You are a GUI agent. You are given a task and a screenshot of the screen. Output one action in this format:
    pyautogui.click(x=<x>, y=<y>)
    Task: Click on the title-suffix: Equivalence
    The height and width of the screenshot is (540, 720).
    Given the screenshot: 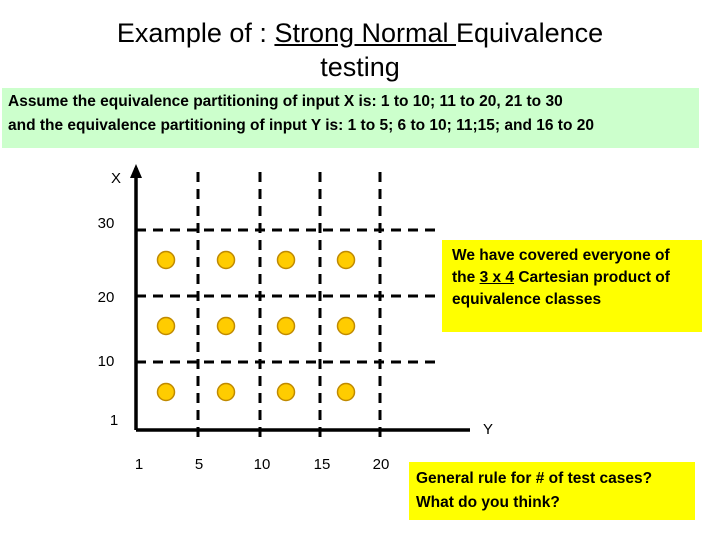 What is the action you would take?
    pyautogui.click(x=530, y=33)
    